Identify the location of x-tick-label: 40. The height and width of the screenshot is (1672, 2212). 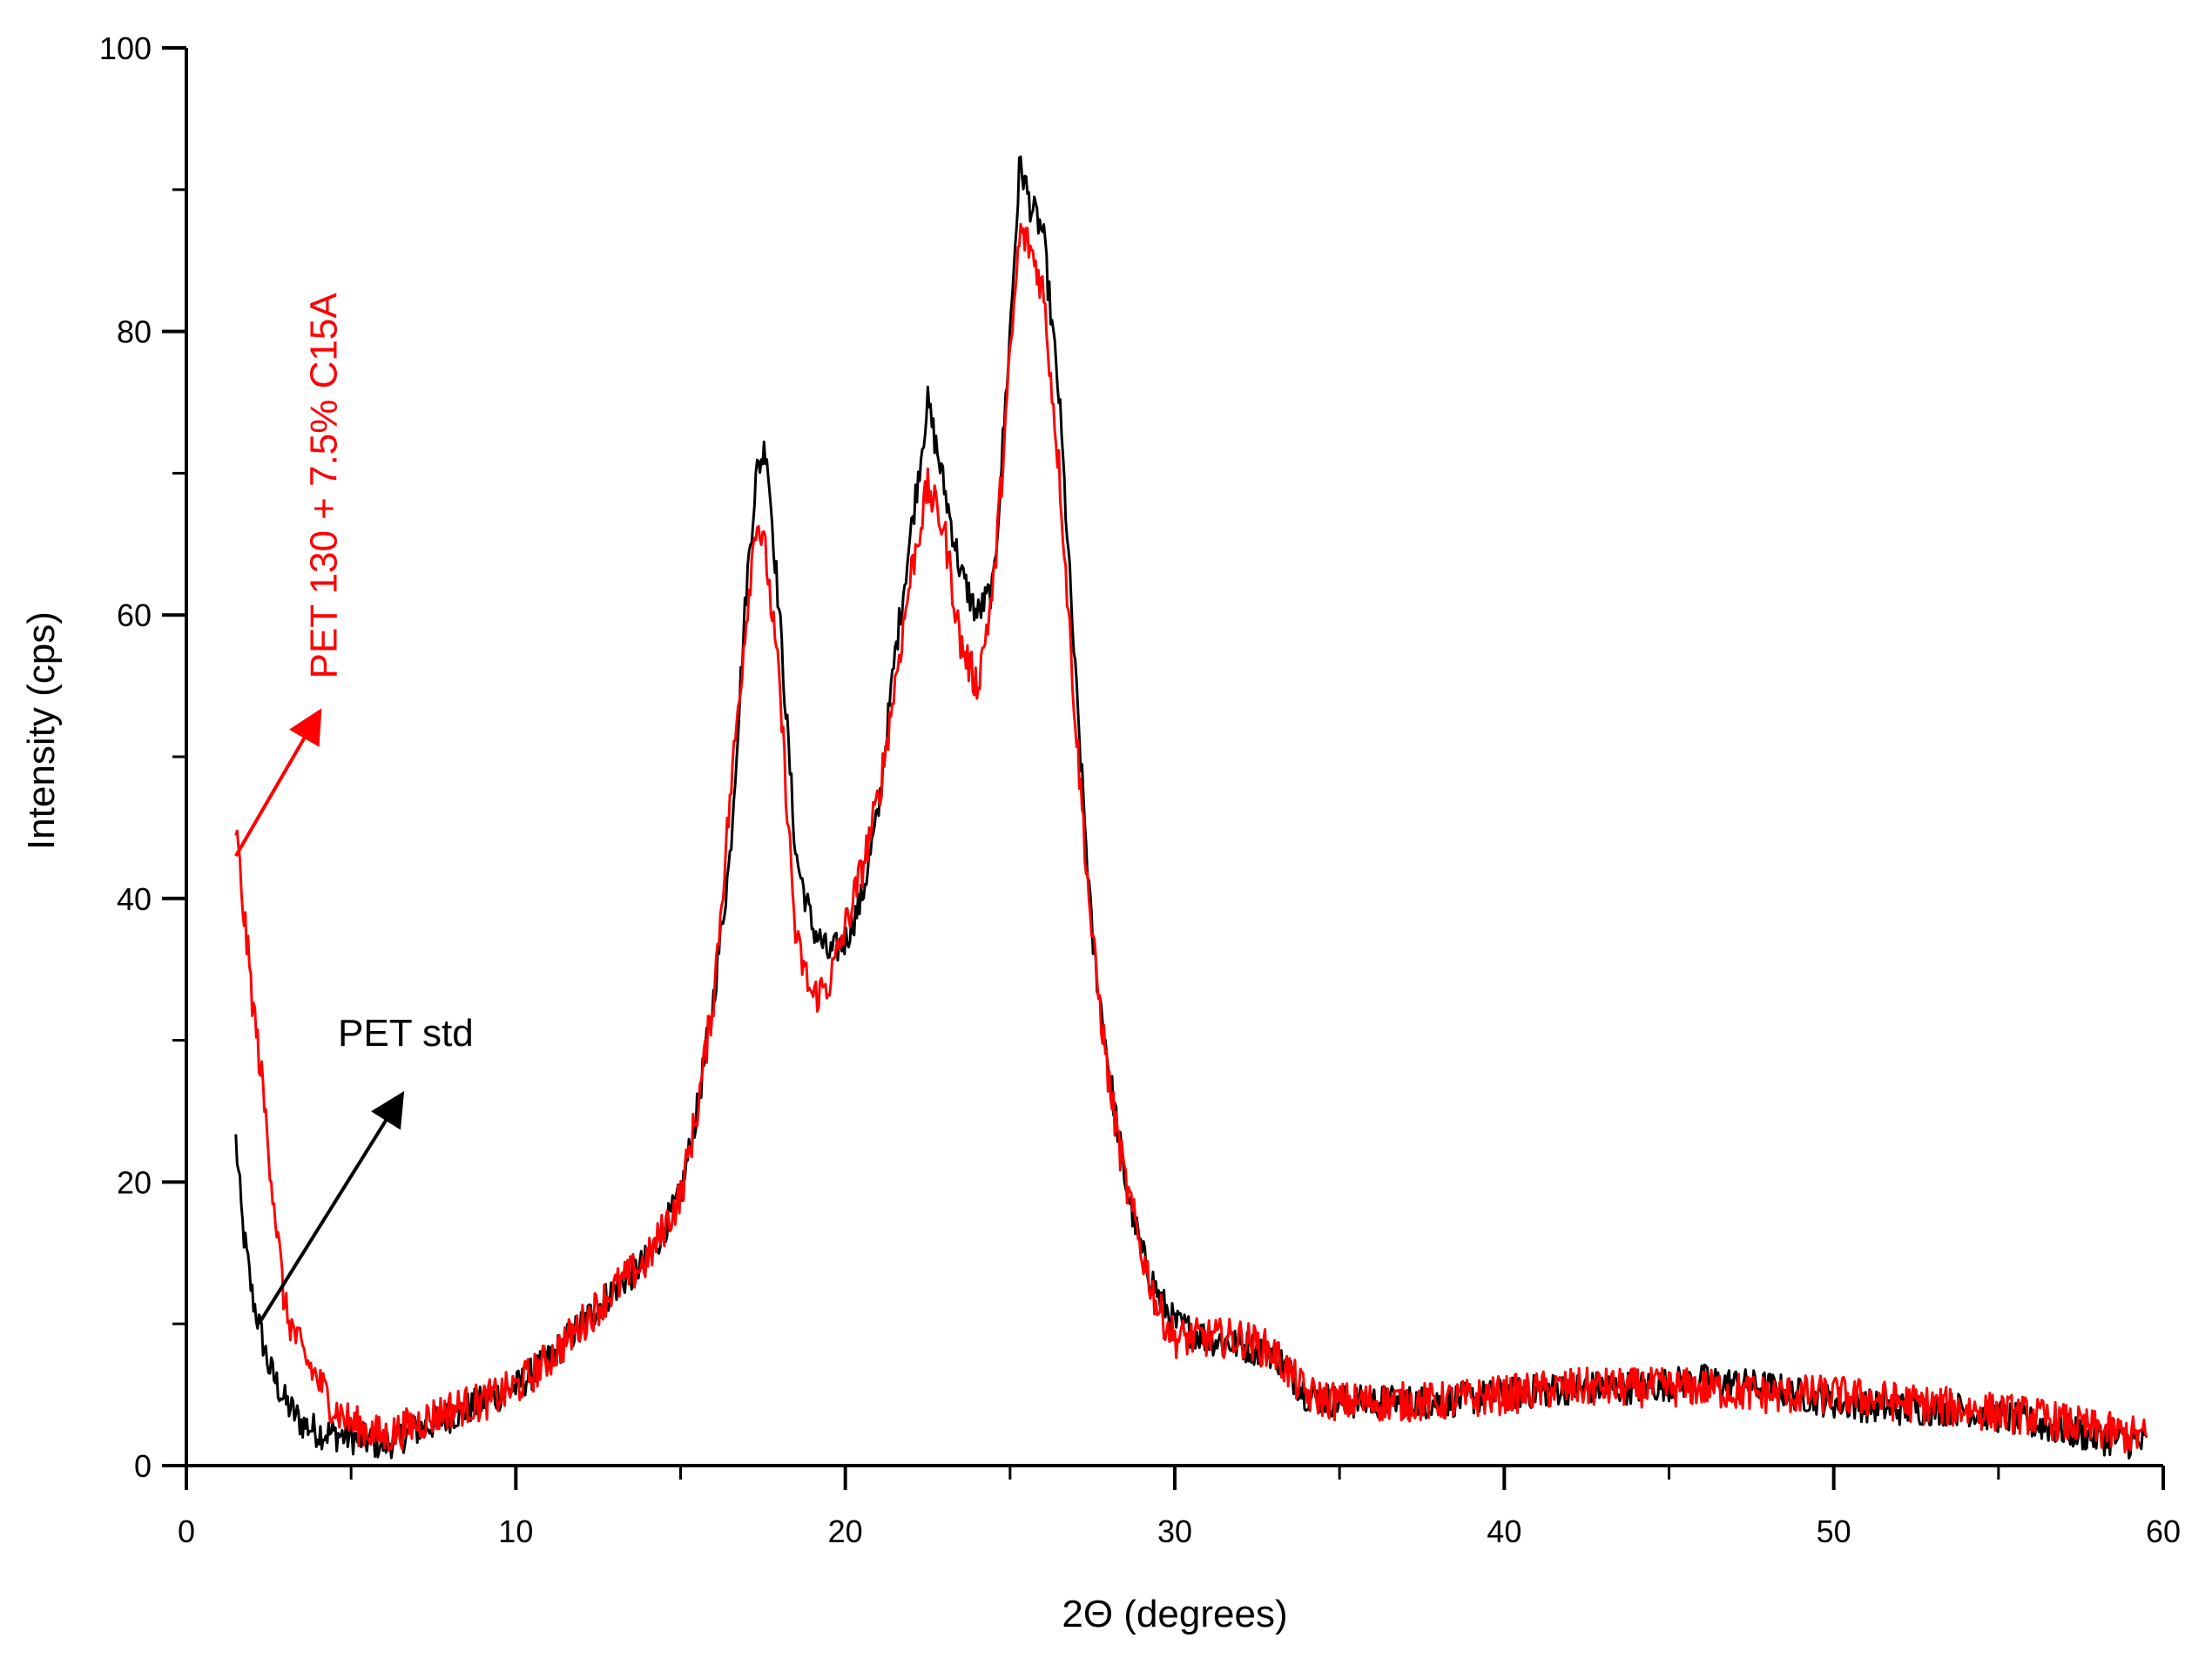
(1504, 1531).